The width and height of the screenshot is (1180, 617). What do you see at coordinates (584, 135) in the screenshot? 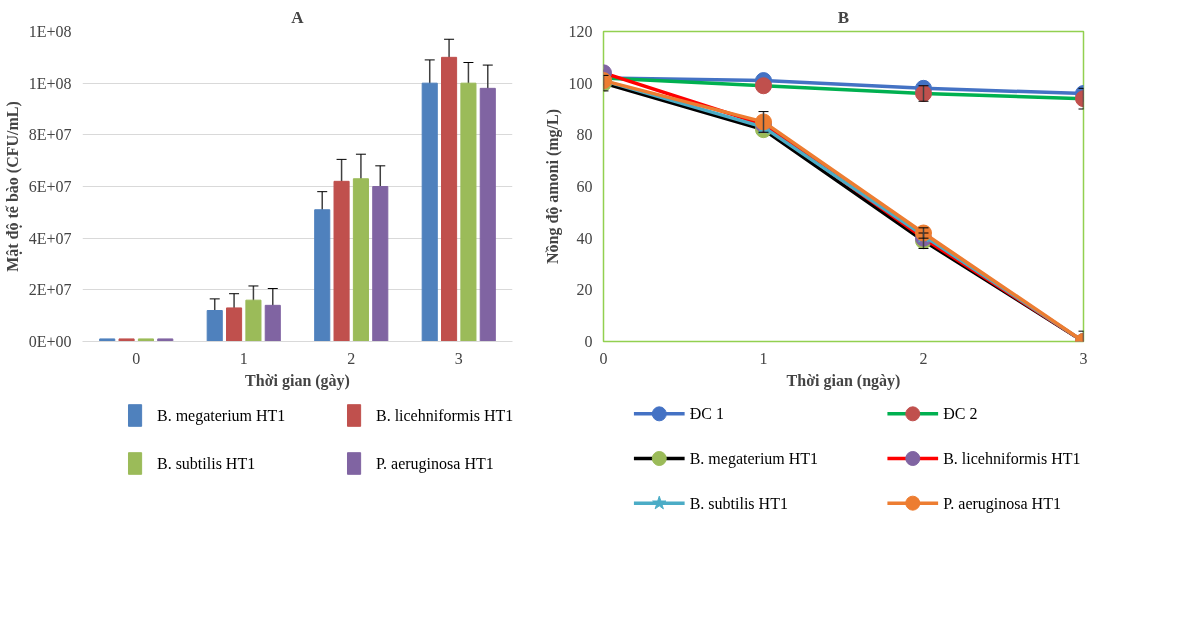
I see `y-tick-label: 80` at bounding box center [584, 135].